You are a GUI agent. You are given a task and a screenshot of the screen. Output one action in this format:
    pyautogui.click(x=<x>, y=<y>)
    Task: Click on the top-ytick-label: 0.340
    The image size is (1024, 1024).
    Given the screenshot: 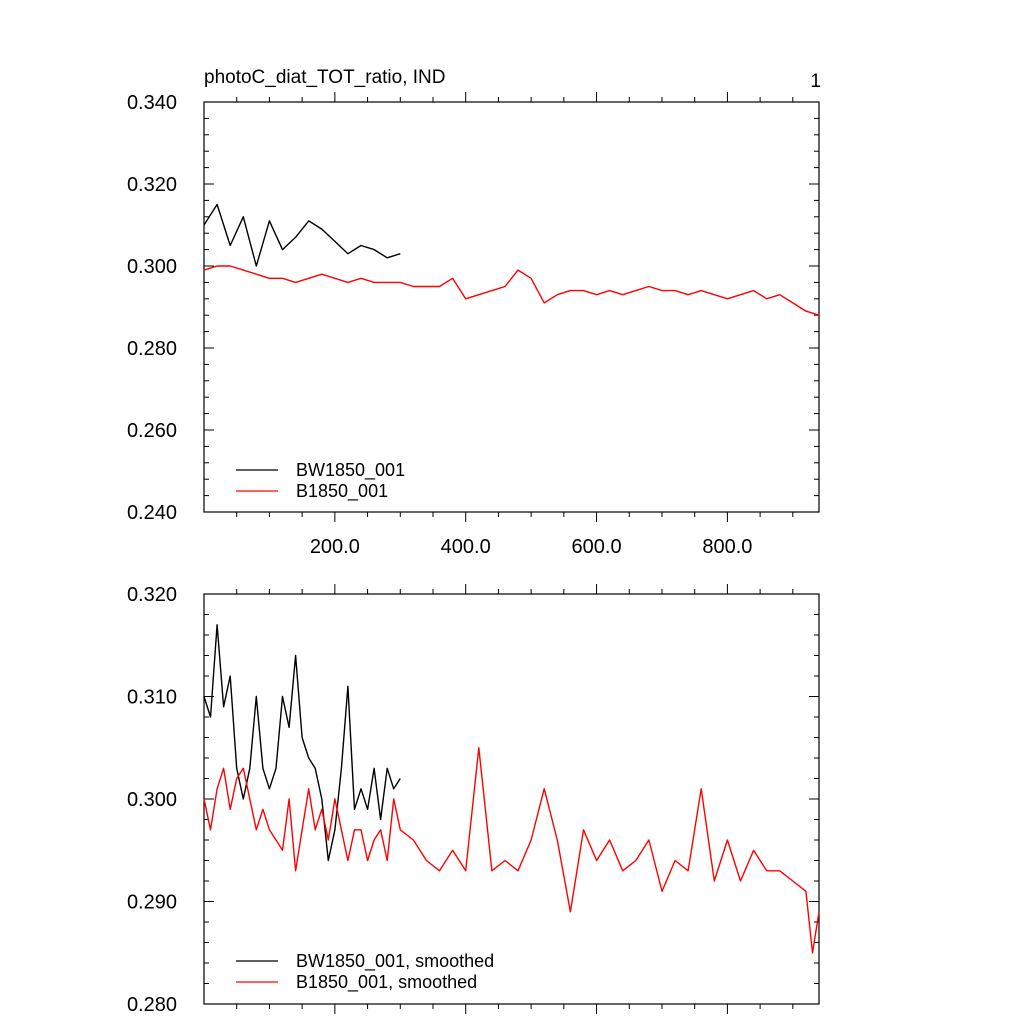 What is the action you would take?
    pyautogui.click(x=152, y=103)
    